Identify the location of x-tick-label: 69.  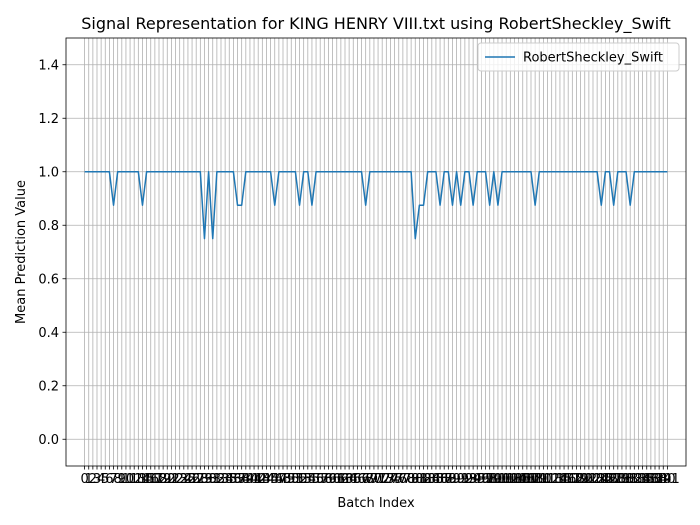
(370, 479).